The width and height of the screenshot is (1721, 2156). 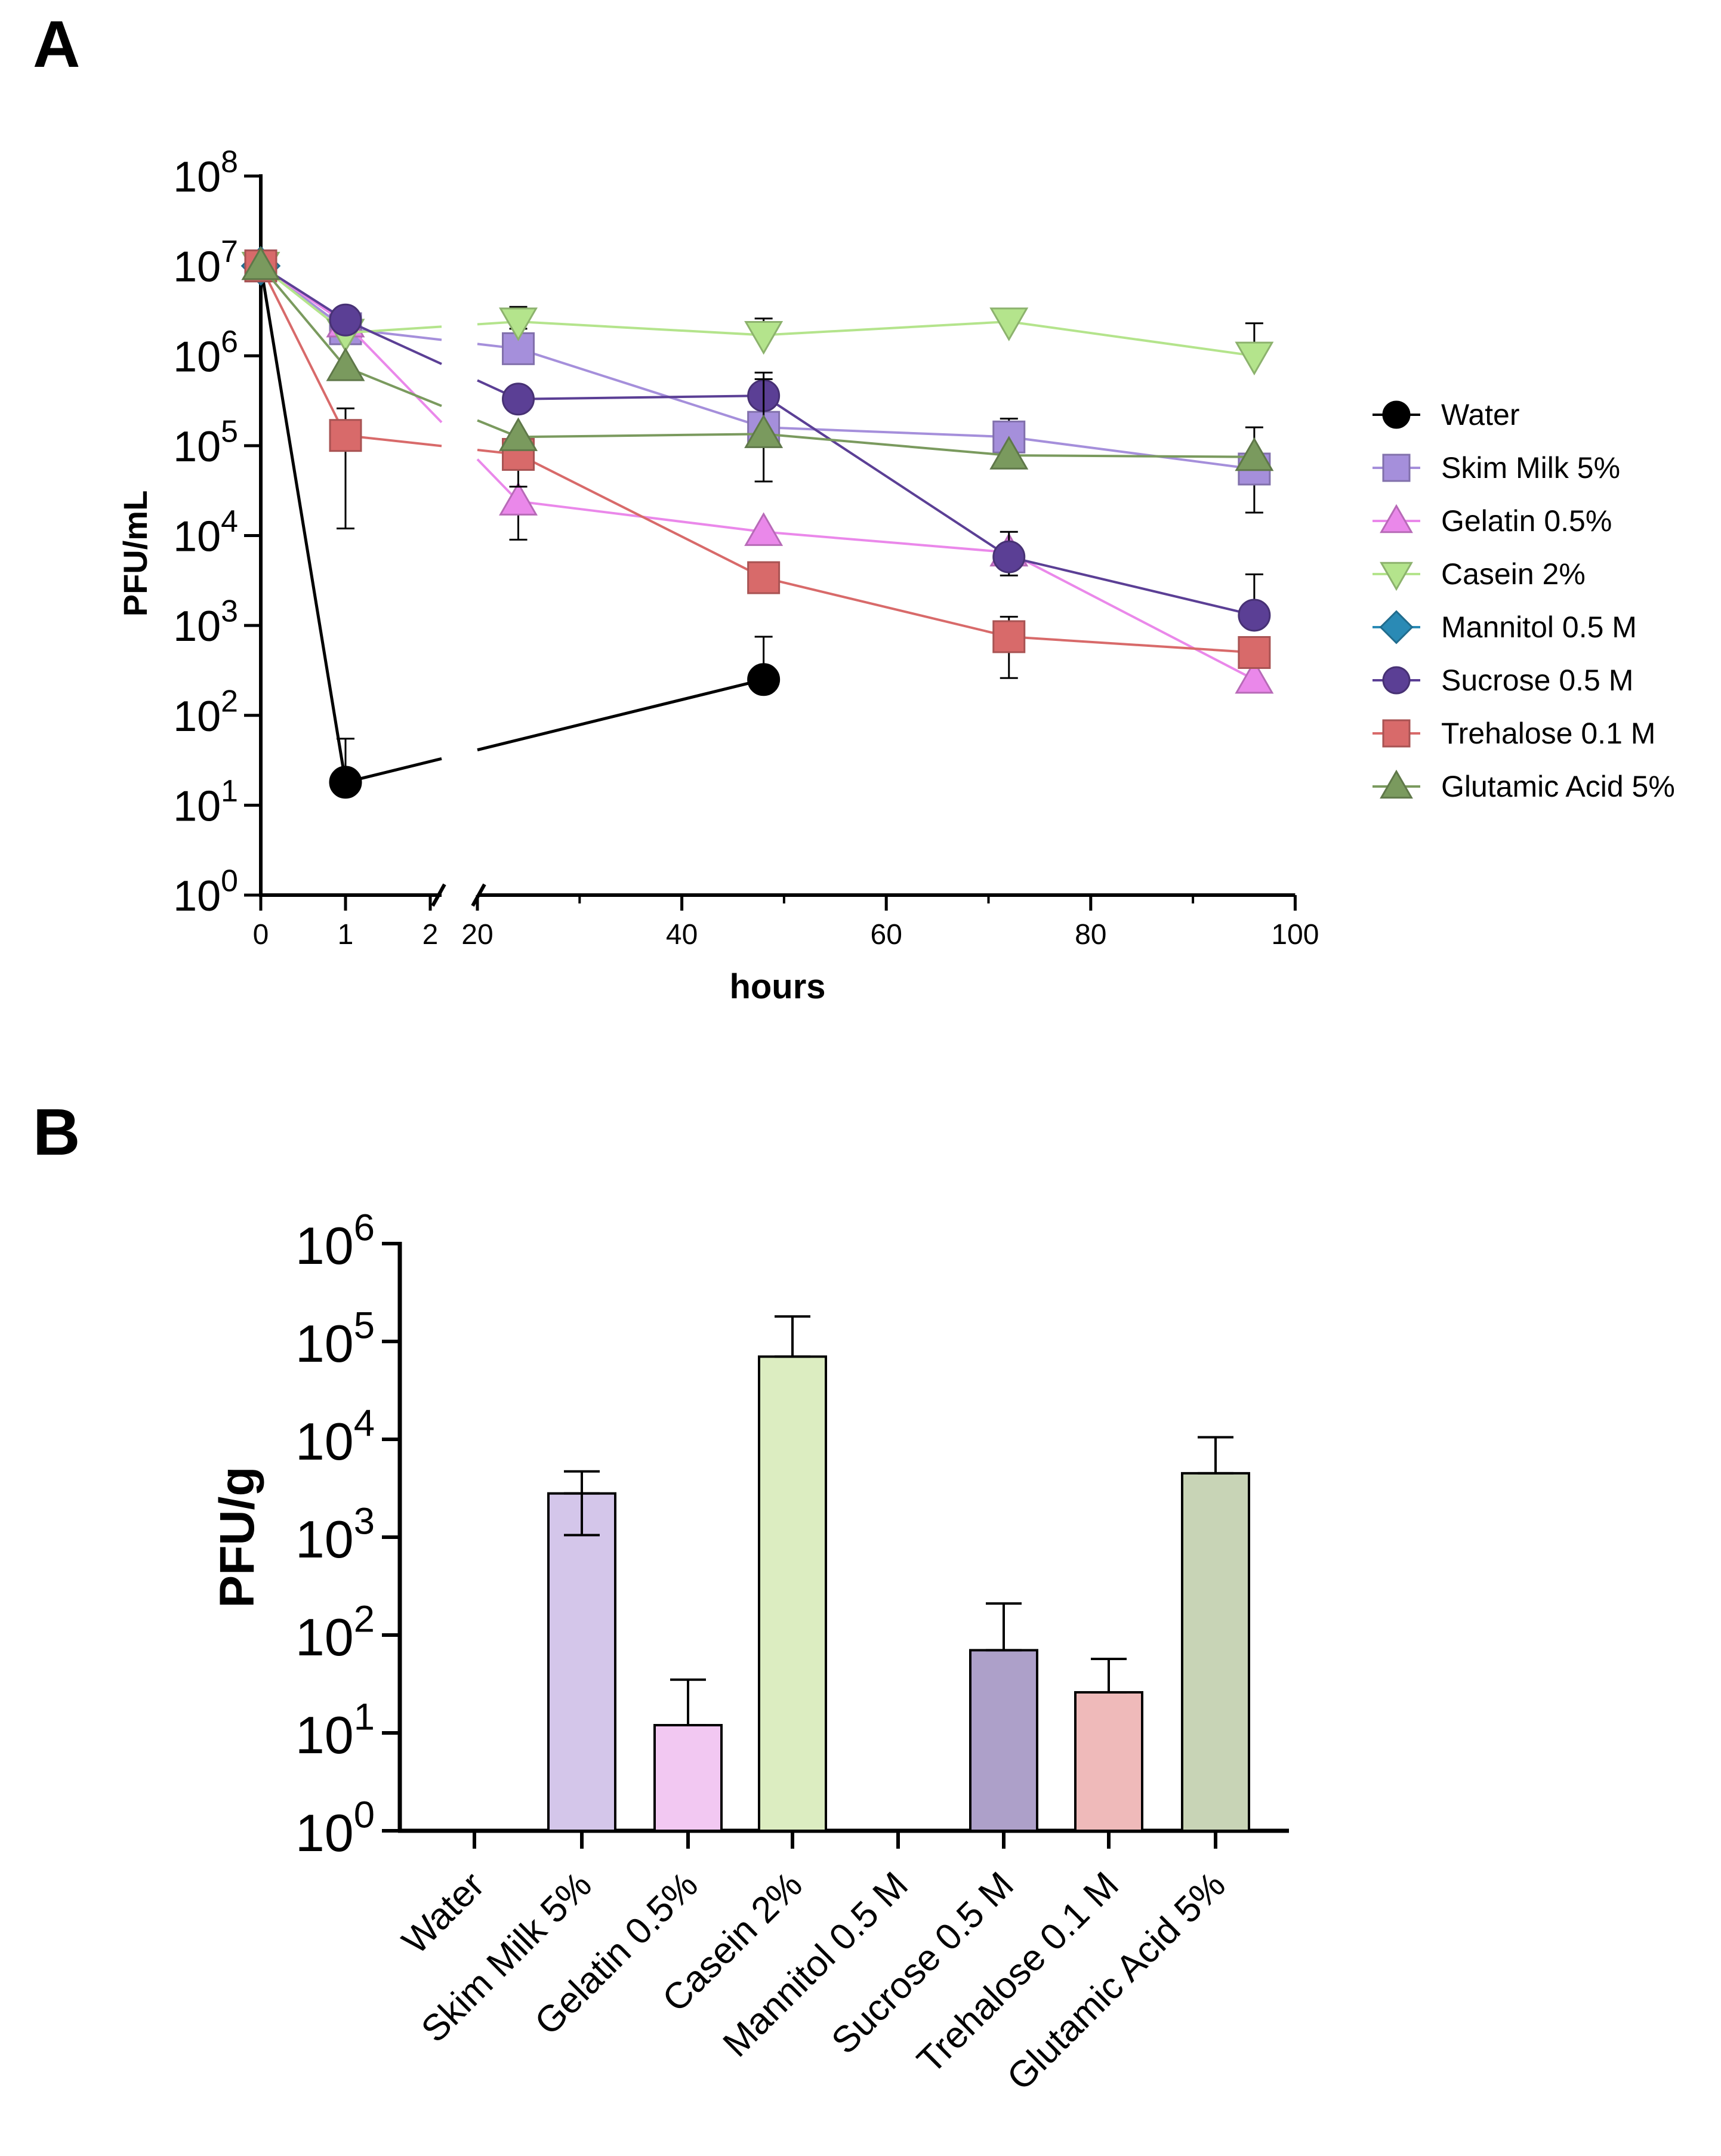 I want to click on x-tick-label: 60, so click(x=886, y=935).